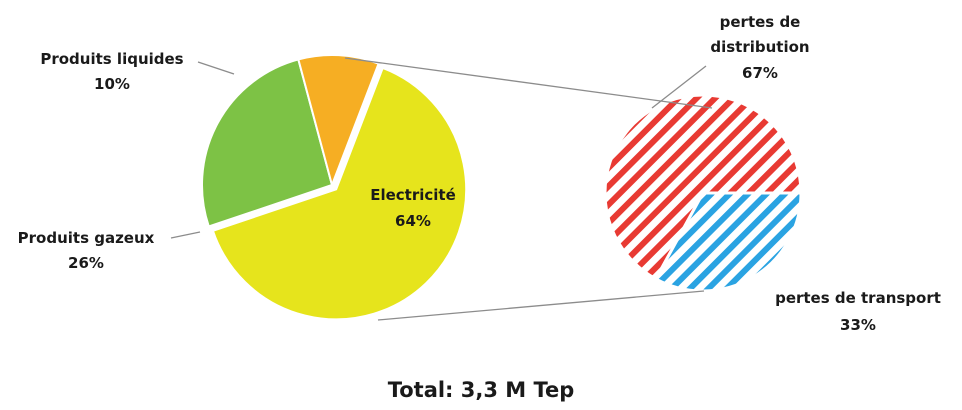 Image resolution: width=962 pixels, height=410 pixels. Describe the element at coordinates (703, 187) in the screenshot. I see `slice-pertes-de-distribution` at that location.